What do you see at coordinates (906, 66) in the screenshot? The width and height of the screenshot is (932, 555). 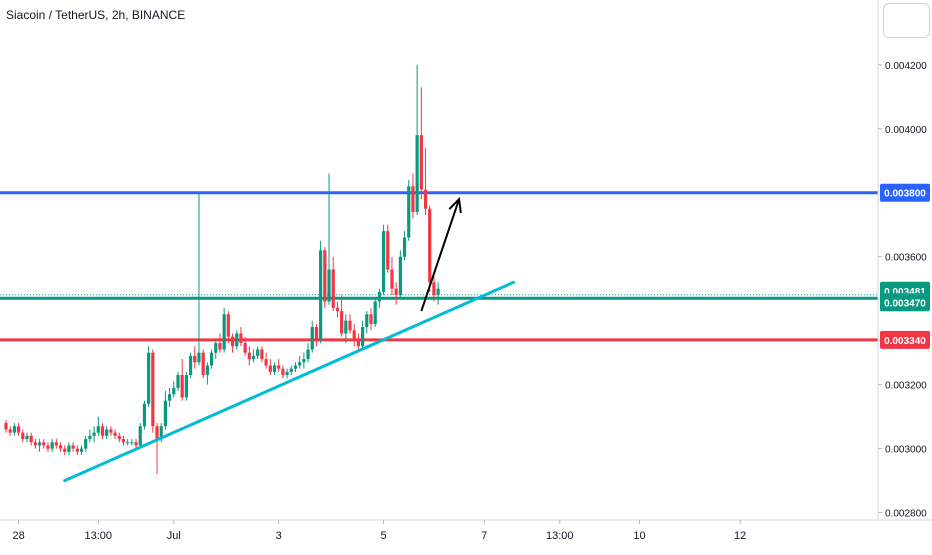 I see `price-tick-label: 0.004200` at bounding box center [906, 66].